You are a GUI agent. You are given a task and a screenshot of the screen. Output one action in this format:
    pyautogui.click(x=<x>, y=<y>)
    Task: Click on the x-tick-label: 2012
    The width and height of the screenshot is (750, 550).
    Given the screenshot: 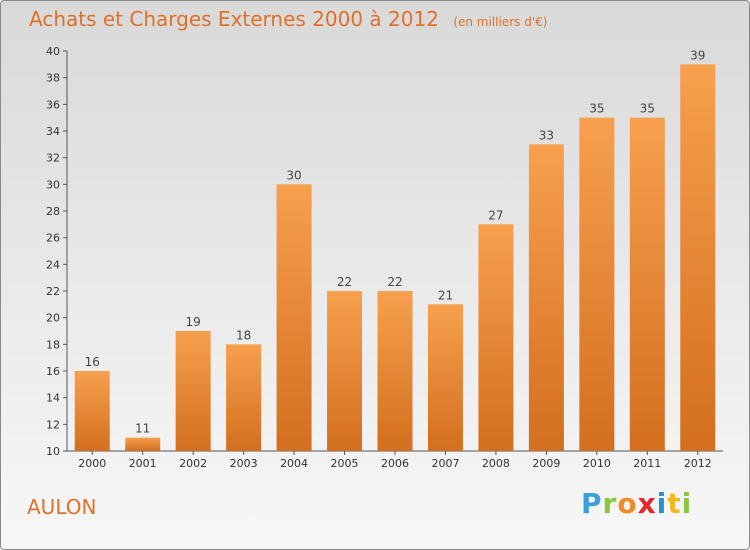 What is the action you would take?
    pyautogui.click(x=698, y=463)
    